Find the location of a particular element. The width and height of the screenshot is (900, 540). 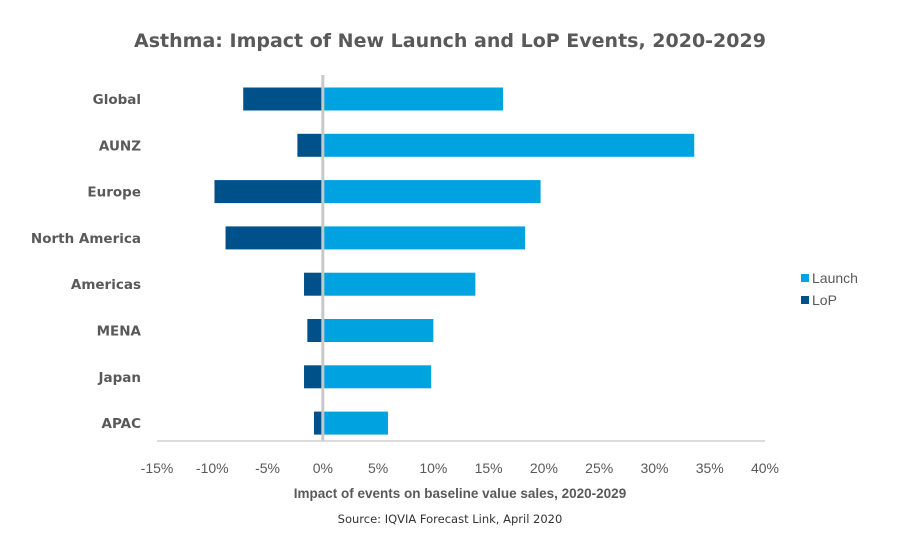

x-tick-label: 10% is located at coordinates (433, 468).